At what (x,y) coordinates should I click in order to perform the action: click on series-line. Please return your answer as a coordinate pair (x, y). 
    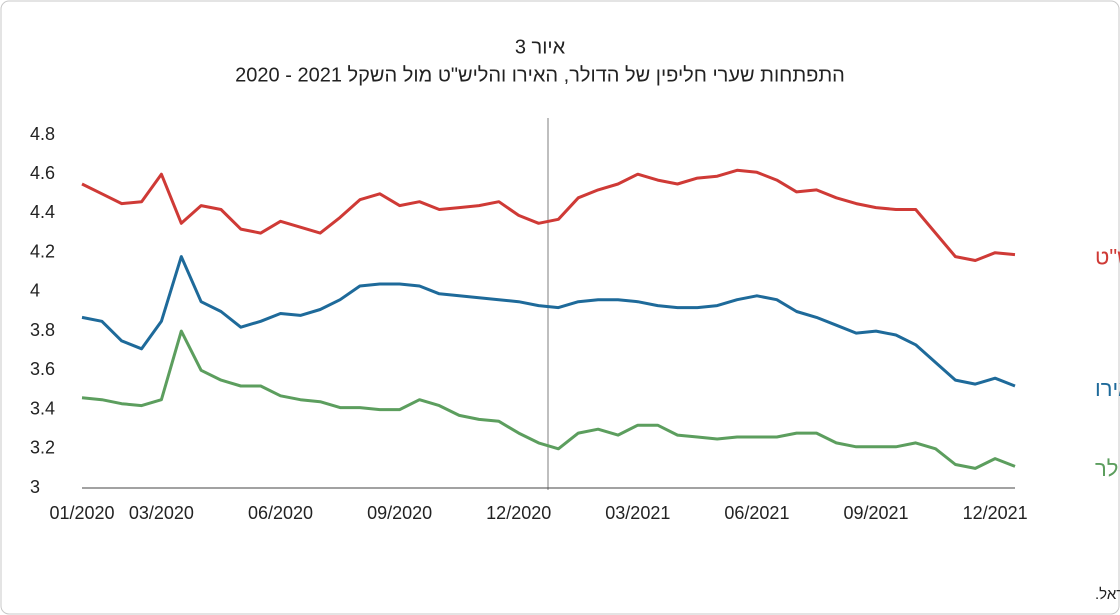
    Looking at the image, I should click on (548, 215).